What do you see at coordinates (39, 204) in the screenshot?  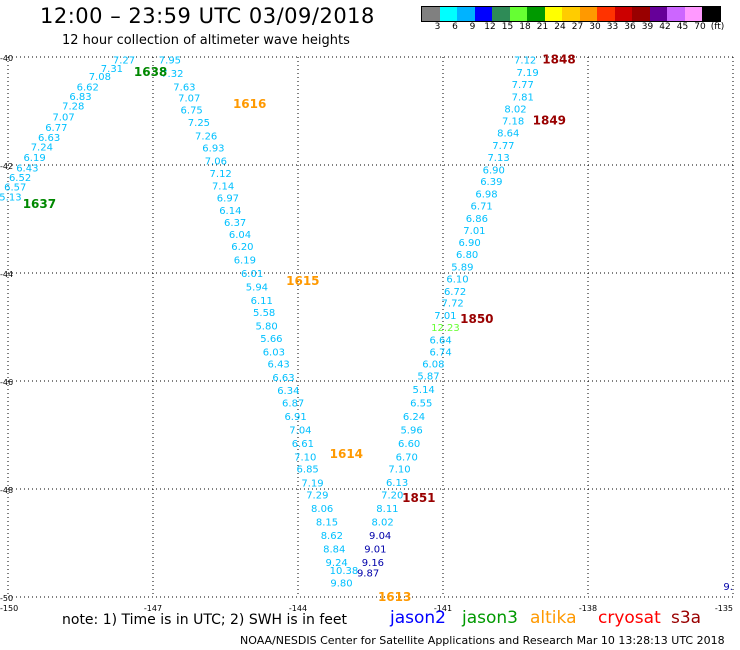 I see `pass-time-label: 1637` at bounding box center [39, 204].